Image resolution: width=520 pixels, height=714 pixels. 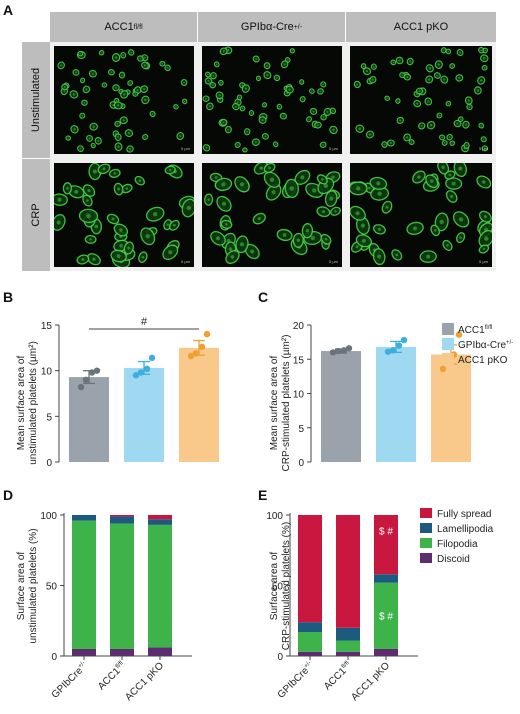 What do you see at coordinates (136, 375) in the screenshot?
I see `data-point` at bounding box center [136, 375].